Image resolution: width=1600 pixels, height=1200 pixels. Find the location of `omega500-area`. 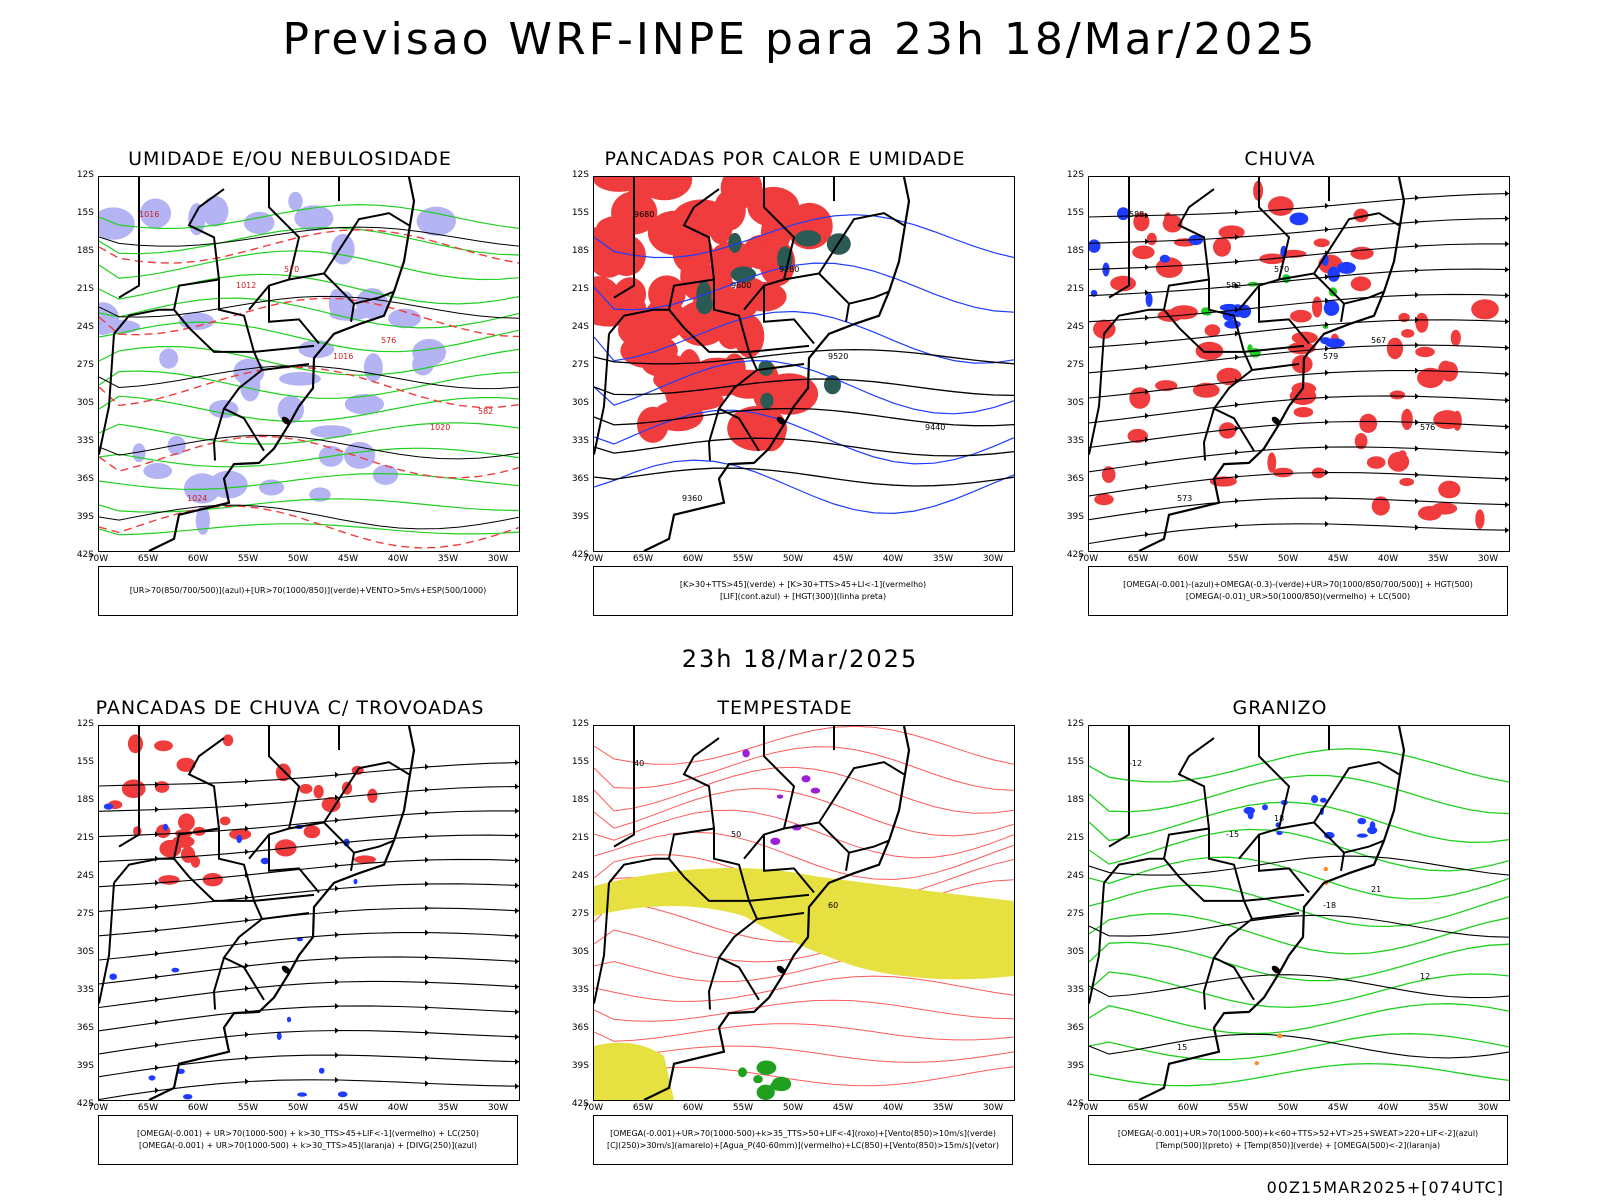

omega500-area is located at coordinates (1280, 1036).